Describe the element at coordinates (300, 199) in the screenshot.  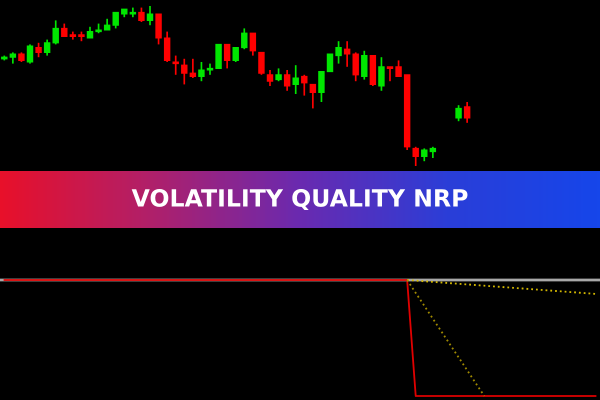
I see `text: VOLATILITY QUALITY NRP` at that location.